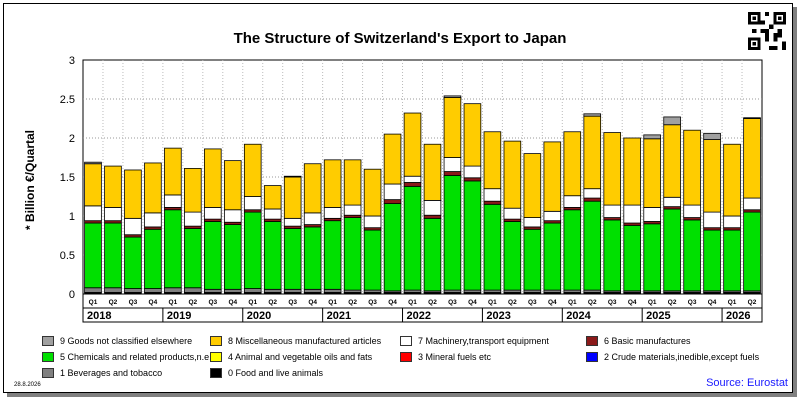 The width and height of the screenshot is (800, 400). Describe the element at coordinates (658, 316) in the screenshot. I see `year-label: 2025` at that location.